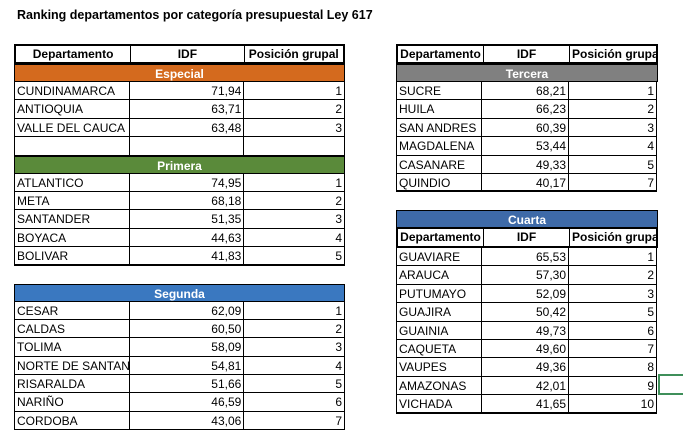 The width and height of the screenshot is (683, 440). Describe the element at coordinates (439, 275) in the screenshot. I see `department-cell: ARAUCA` at that location.